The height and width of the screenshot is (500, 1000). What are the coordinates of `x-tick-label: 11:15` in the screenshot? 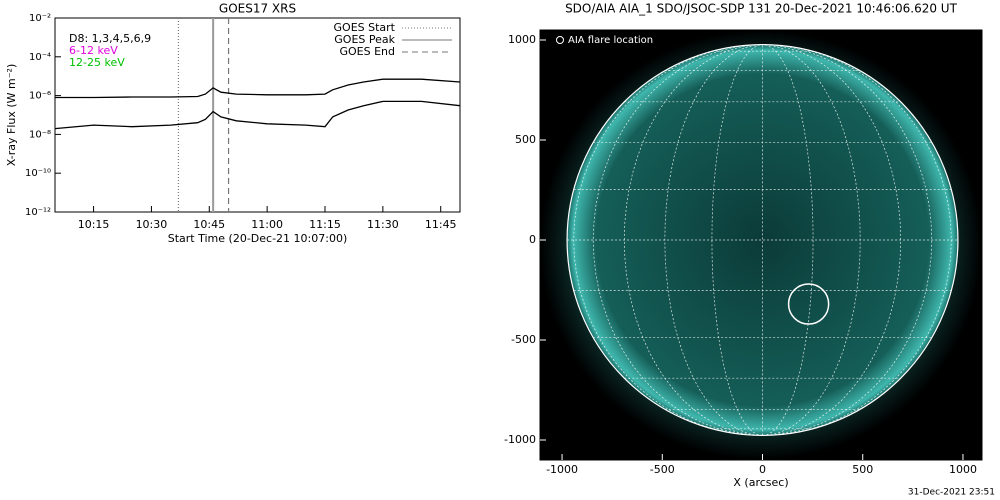 It's located at (325, 224).